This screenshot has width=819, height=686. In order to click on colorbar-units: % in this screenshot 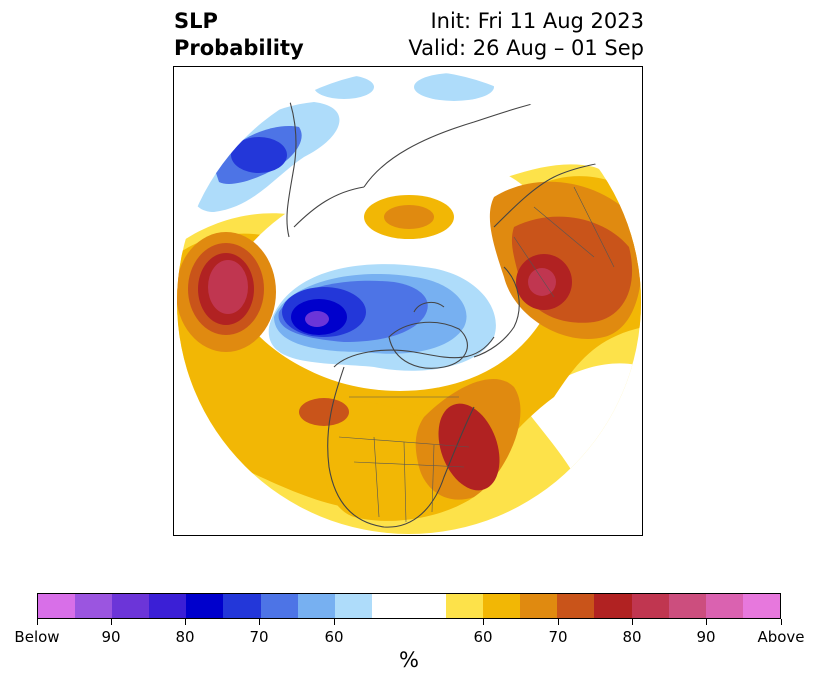, I will do `click(409, 660)`.